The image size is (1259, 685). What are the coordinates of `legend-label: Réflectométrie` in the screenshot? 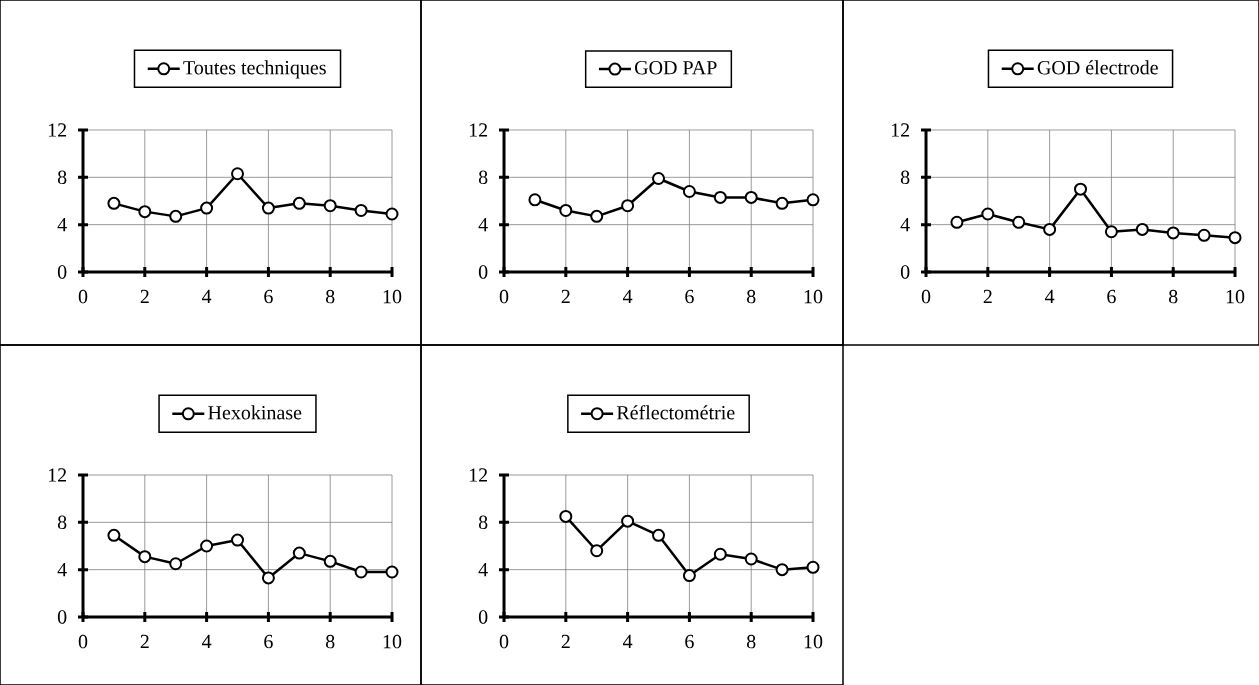 It's located at (675, 412).